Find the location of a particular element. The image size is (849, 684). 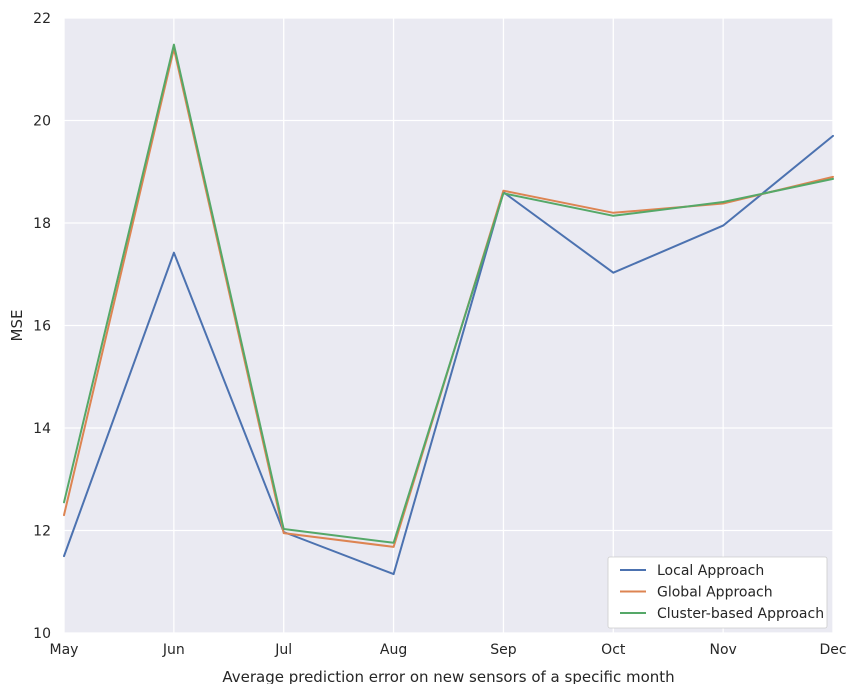

legend-box is located at coordinates (717, 592).